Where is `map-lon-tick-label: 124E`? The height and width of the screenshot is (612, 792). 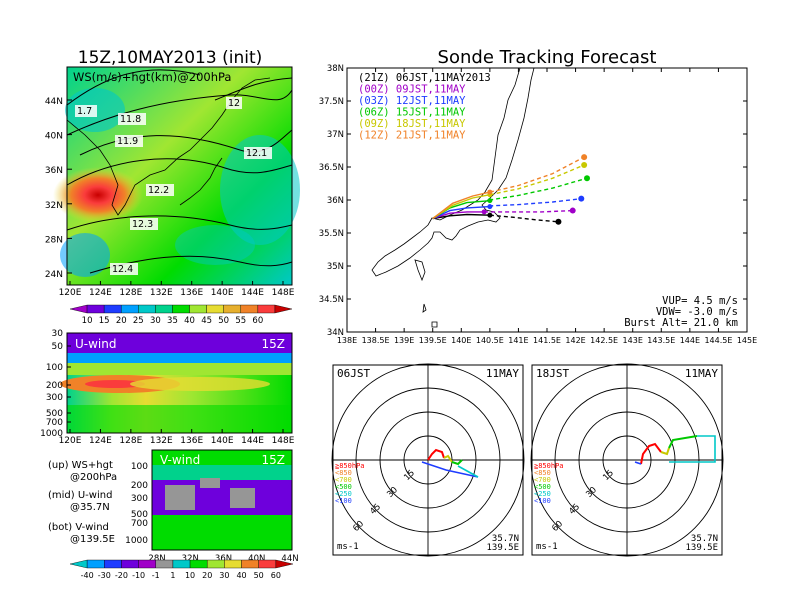
map-lon-tick-label: 124E is located at coordinates (100, 293).